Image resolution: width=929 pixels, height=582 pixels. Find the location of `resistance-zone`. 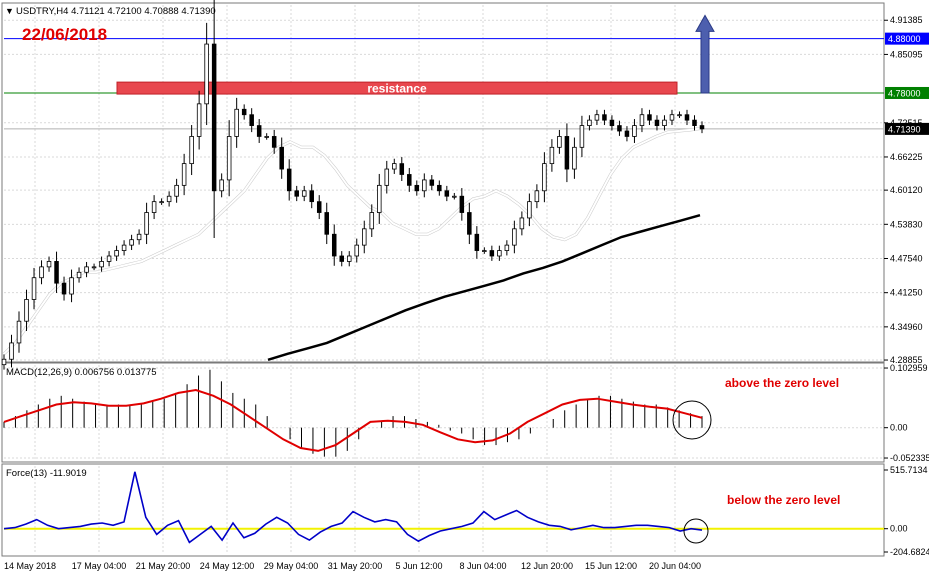

resistance-zone is located at coordinates (397, 88).